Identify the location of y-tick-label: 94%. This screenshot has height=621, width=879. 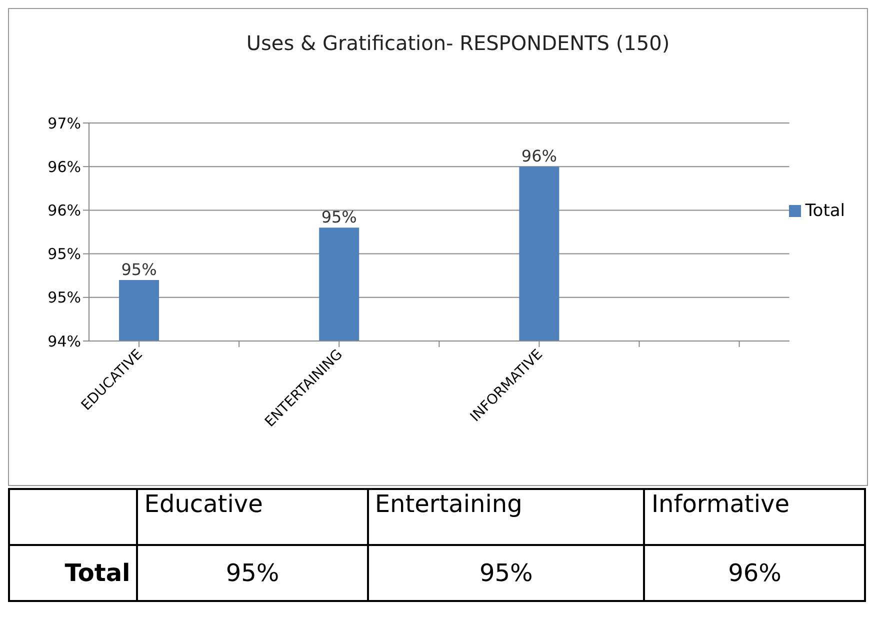
(64, 341).